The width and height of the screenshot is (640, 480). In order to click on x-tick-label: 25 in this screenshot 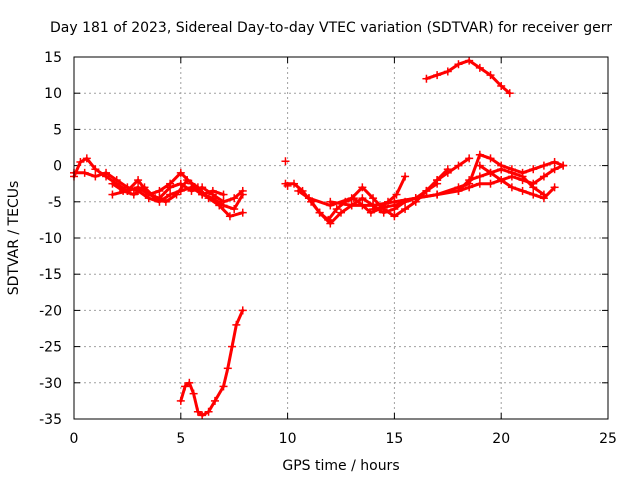, I will do `click(608, 439)`.